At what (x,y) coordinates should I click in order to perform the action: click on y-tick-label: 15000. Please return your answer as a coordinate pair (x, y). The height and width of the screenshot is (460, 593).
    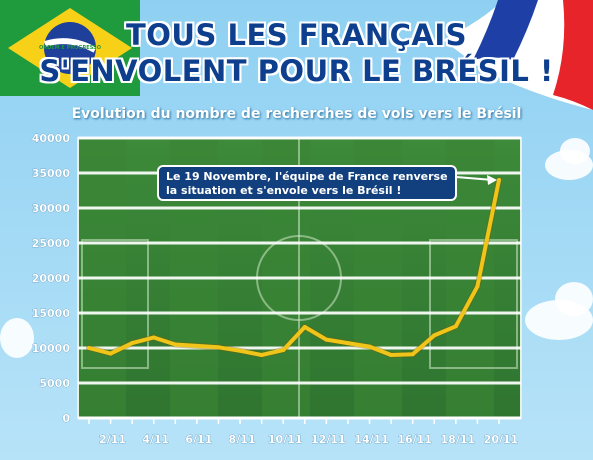
    Looking at the image, I should click on (51, 313).